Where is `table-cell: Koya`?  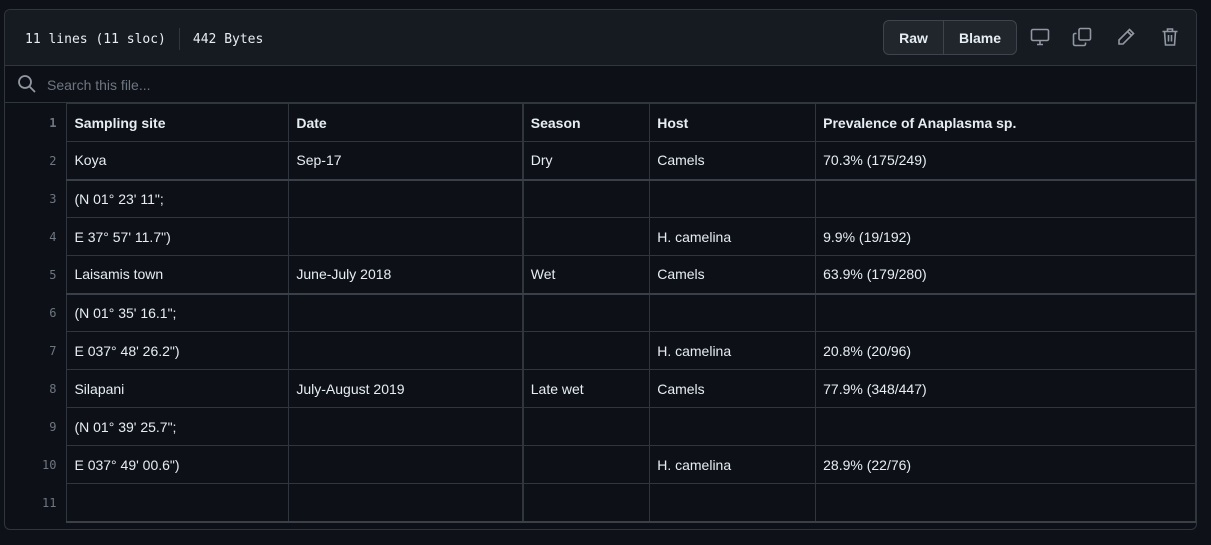
table-cell: Koya is located at coordinates (178, 161).